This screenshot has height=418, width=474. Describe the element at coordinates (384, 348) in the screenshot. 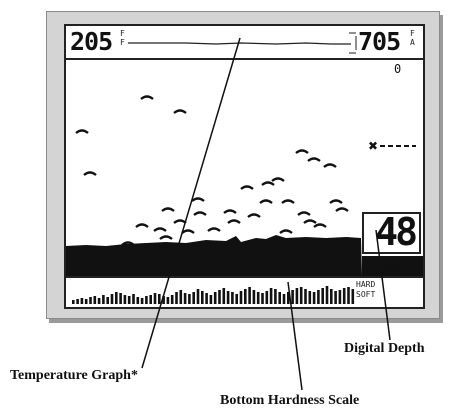

I see `digital-depth-callout: Digital Depth` at that location.